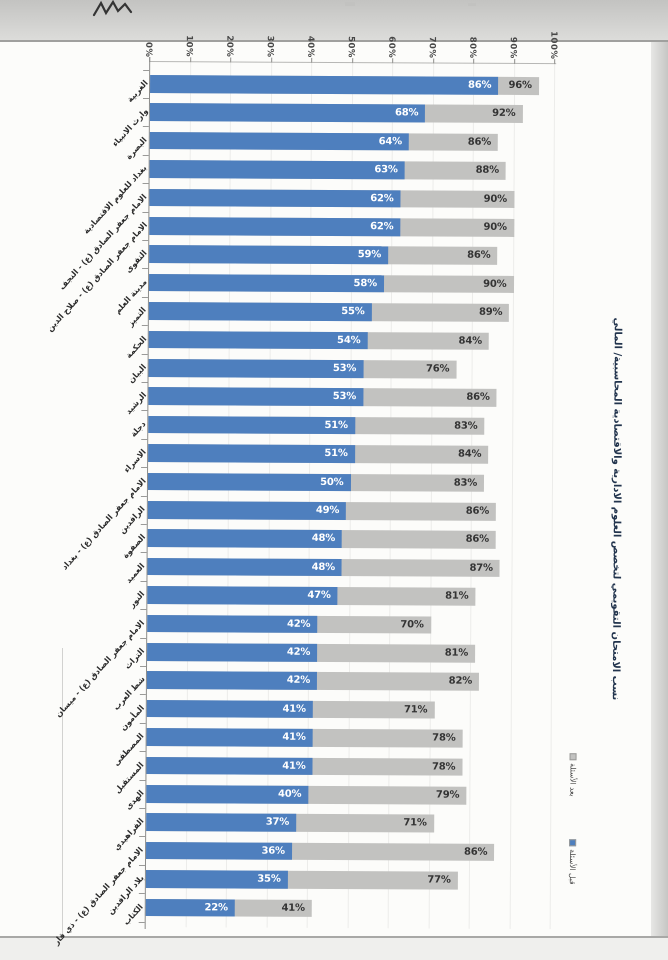 The height and width of the screenshot is (960, 668). What do you see at coordinates (336, 425) in the screenshot?
I see `before-value-label: 51%` at bounding box center [336, 425].